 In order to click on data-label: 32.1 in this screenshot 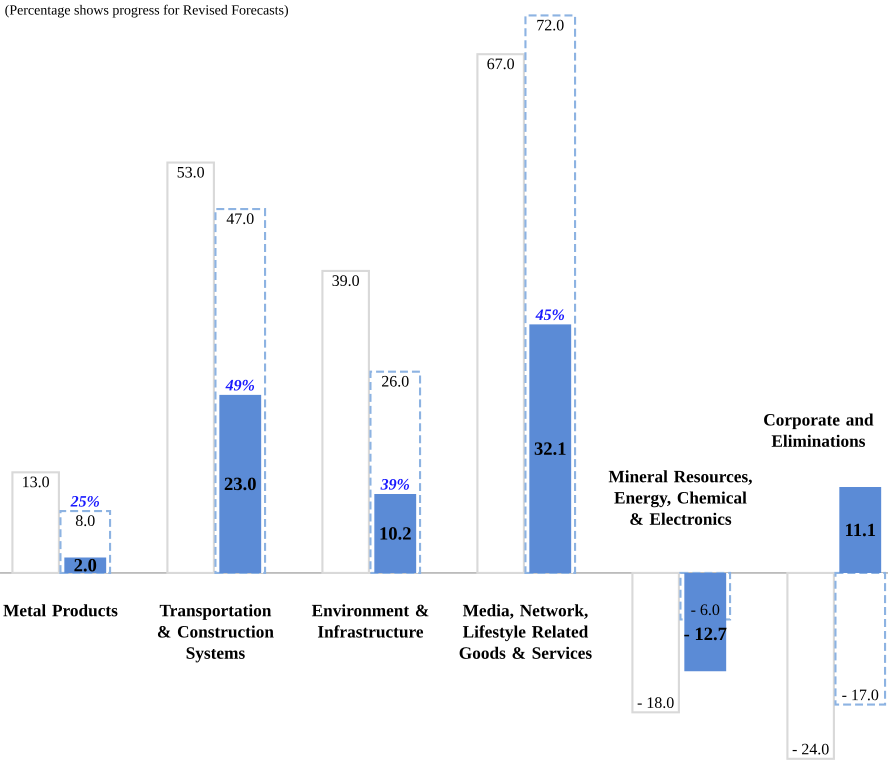, I will do `click(550, 449)`.